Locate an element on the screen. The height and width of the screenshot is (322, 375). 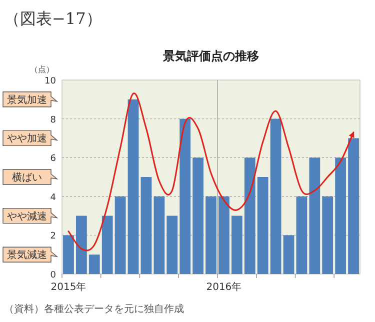
y-tick-label: 0 is located at coordinates (53, 275).